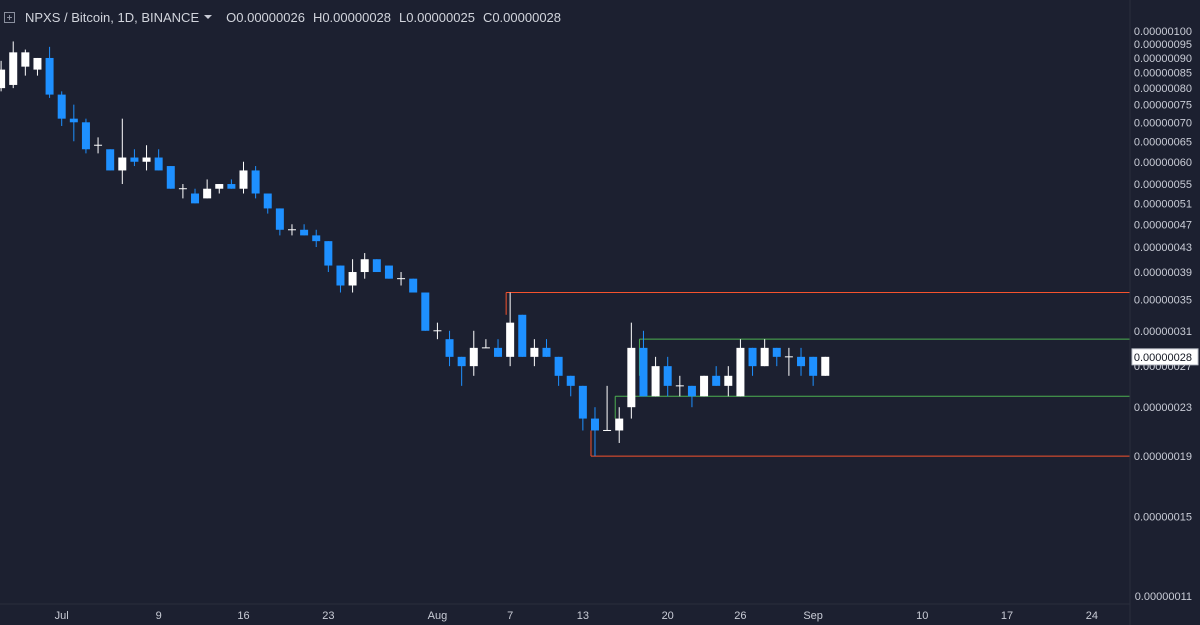 The width and height of the screenshot is (1200, 625). I want to click on last-price-label: 0.00000028, so click(1165, 357).